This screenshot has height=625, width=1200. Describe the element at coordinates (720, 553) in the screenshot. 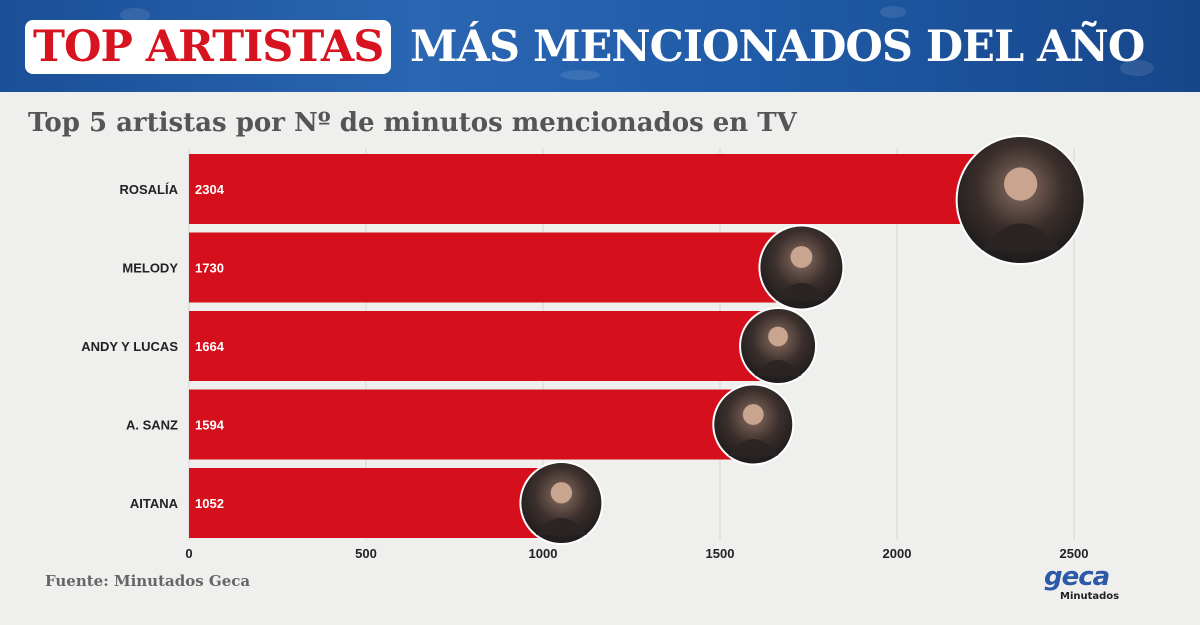

I see `x-tick-label: 1500` at that location.